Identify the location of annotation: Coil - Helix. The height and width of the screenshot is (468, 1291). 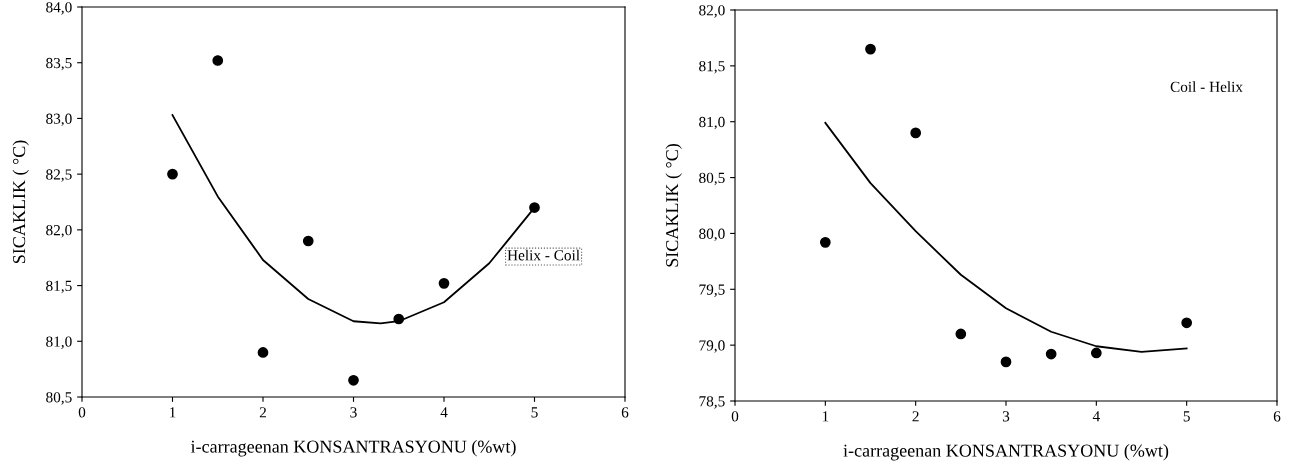
(1206, 87).